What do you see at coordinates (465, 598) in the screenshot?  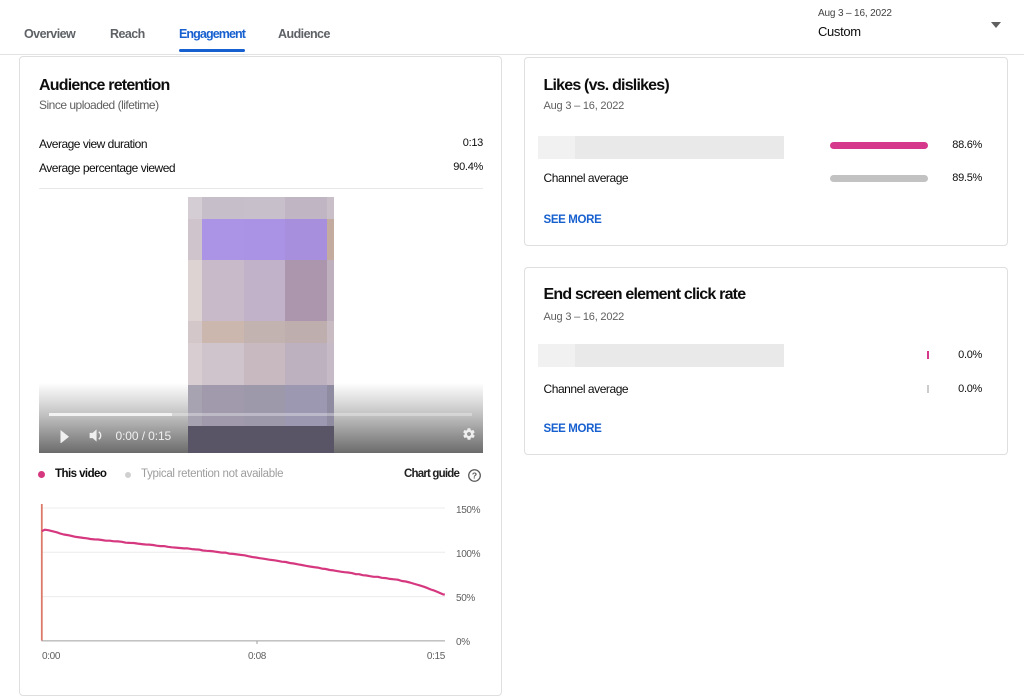 I see `svg-text: 50%` at bounding box center [465, 598].